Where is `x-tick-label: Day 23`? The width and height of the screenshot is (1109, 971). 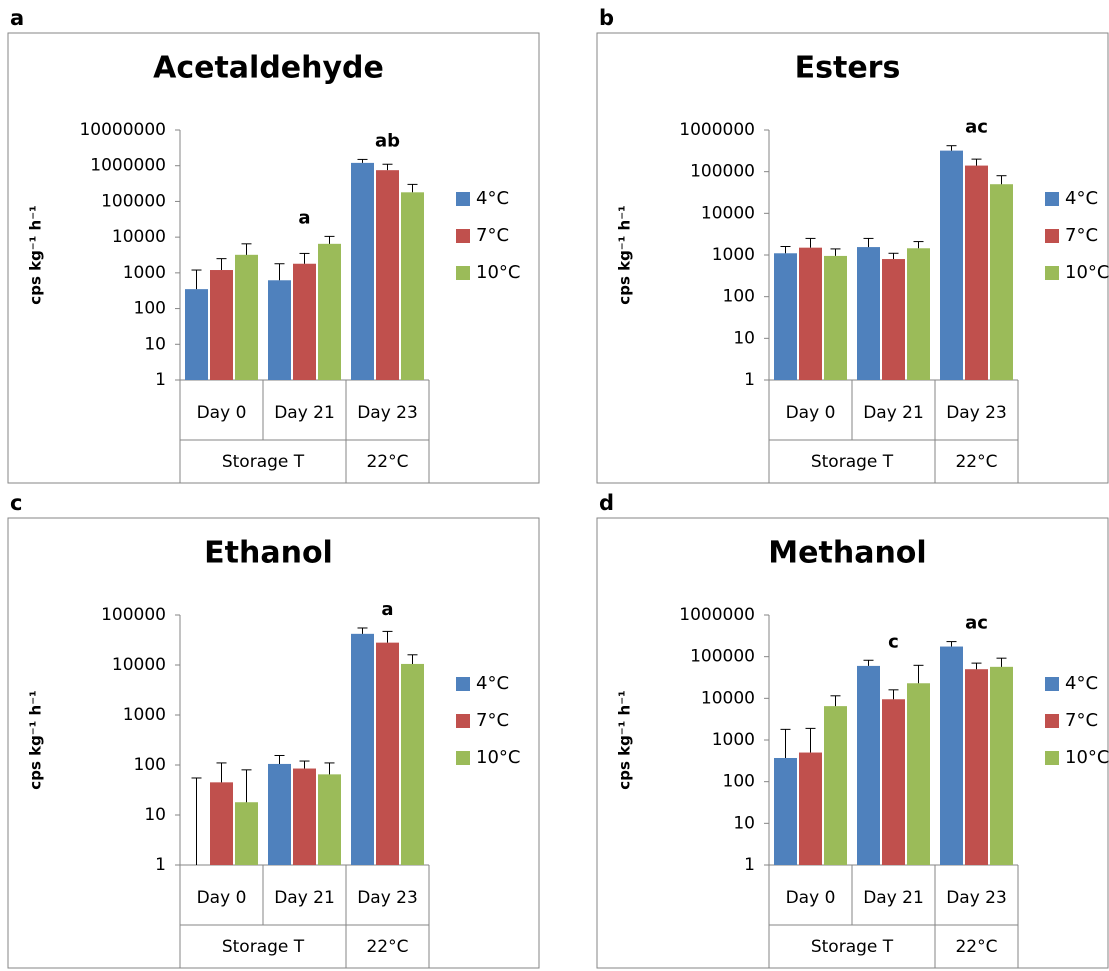
x-tick-label: Day 23 is located at coordinates (976, 413).